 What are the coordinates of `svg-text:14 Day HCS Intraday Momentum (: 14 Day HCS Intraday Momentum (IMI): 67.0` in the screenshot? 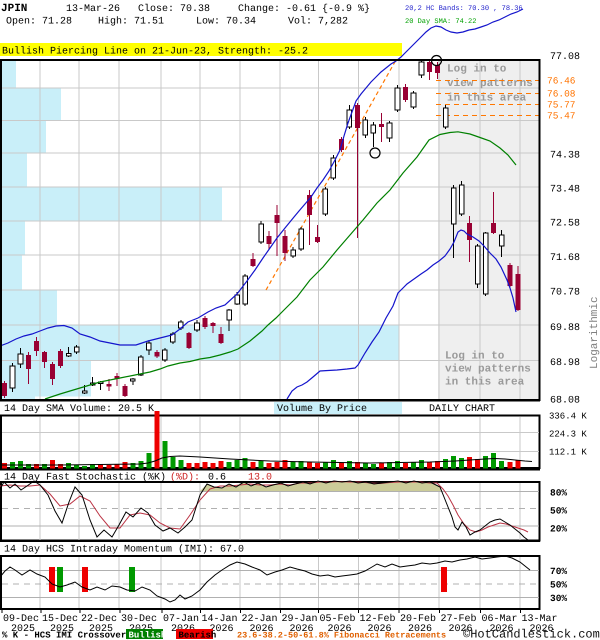 It's located at (124, 550).